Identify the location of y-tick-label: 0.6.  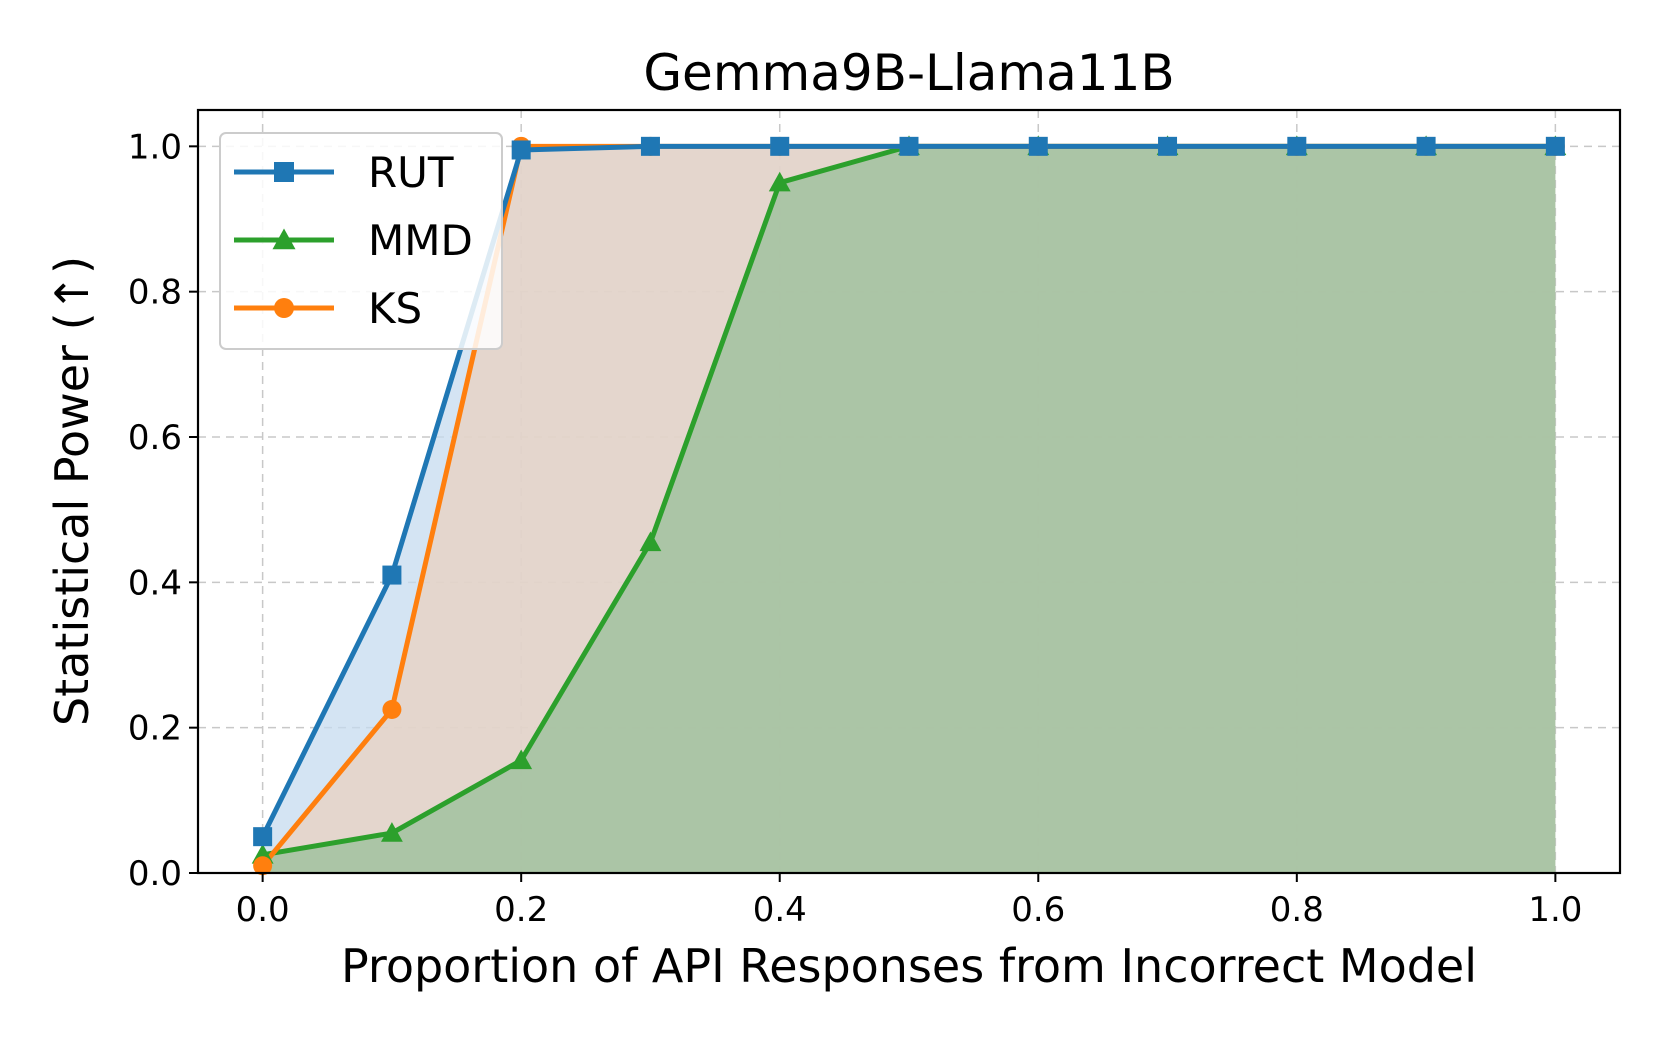
(155, 438).